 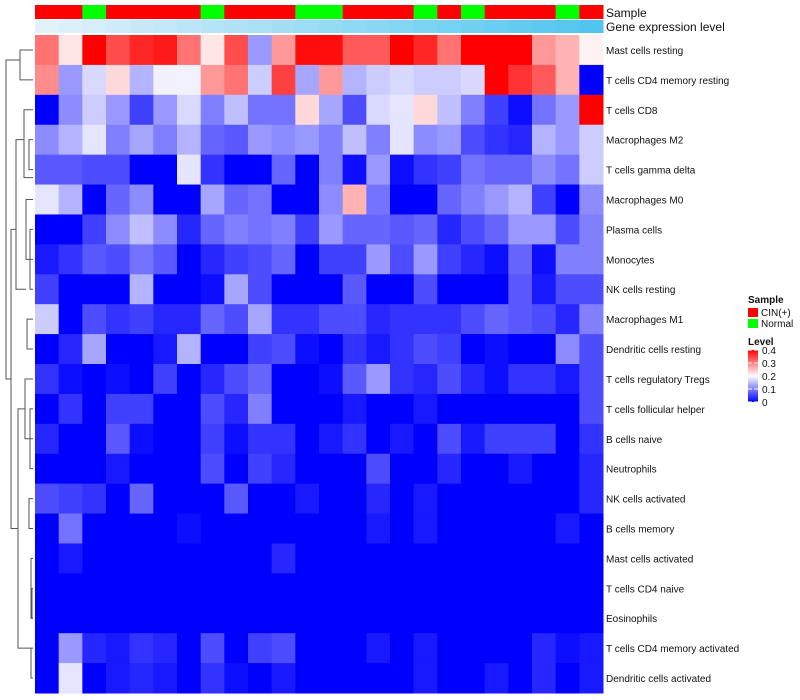 What do you see at coordinates (645, 141) in the screenshot?
I see `row-label: Macrophages M2` at bounding box center [645, 141].